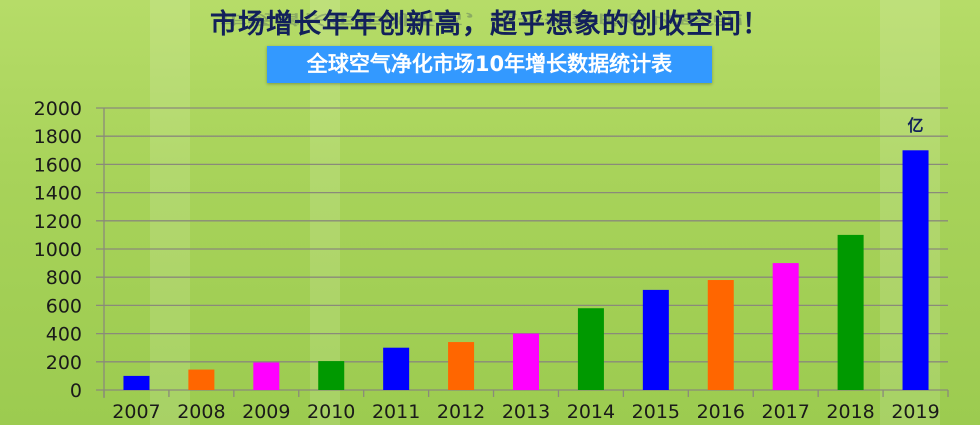 This screenshot has height=425, width=980. What do you see at coordinates (64, 363) in the screenshot?
I see `y-tick-label: 200` at bounding box center [64, 363].